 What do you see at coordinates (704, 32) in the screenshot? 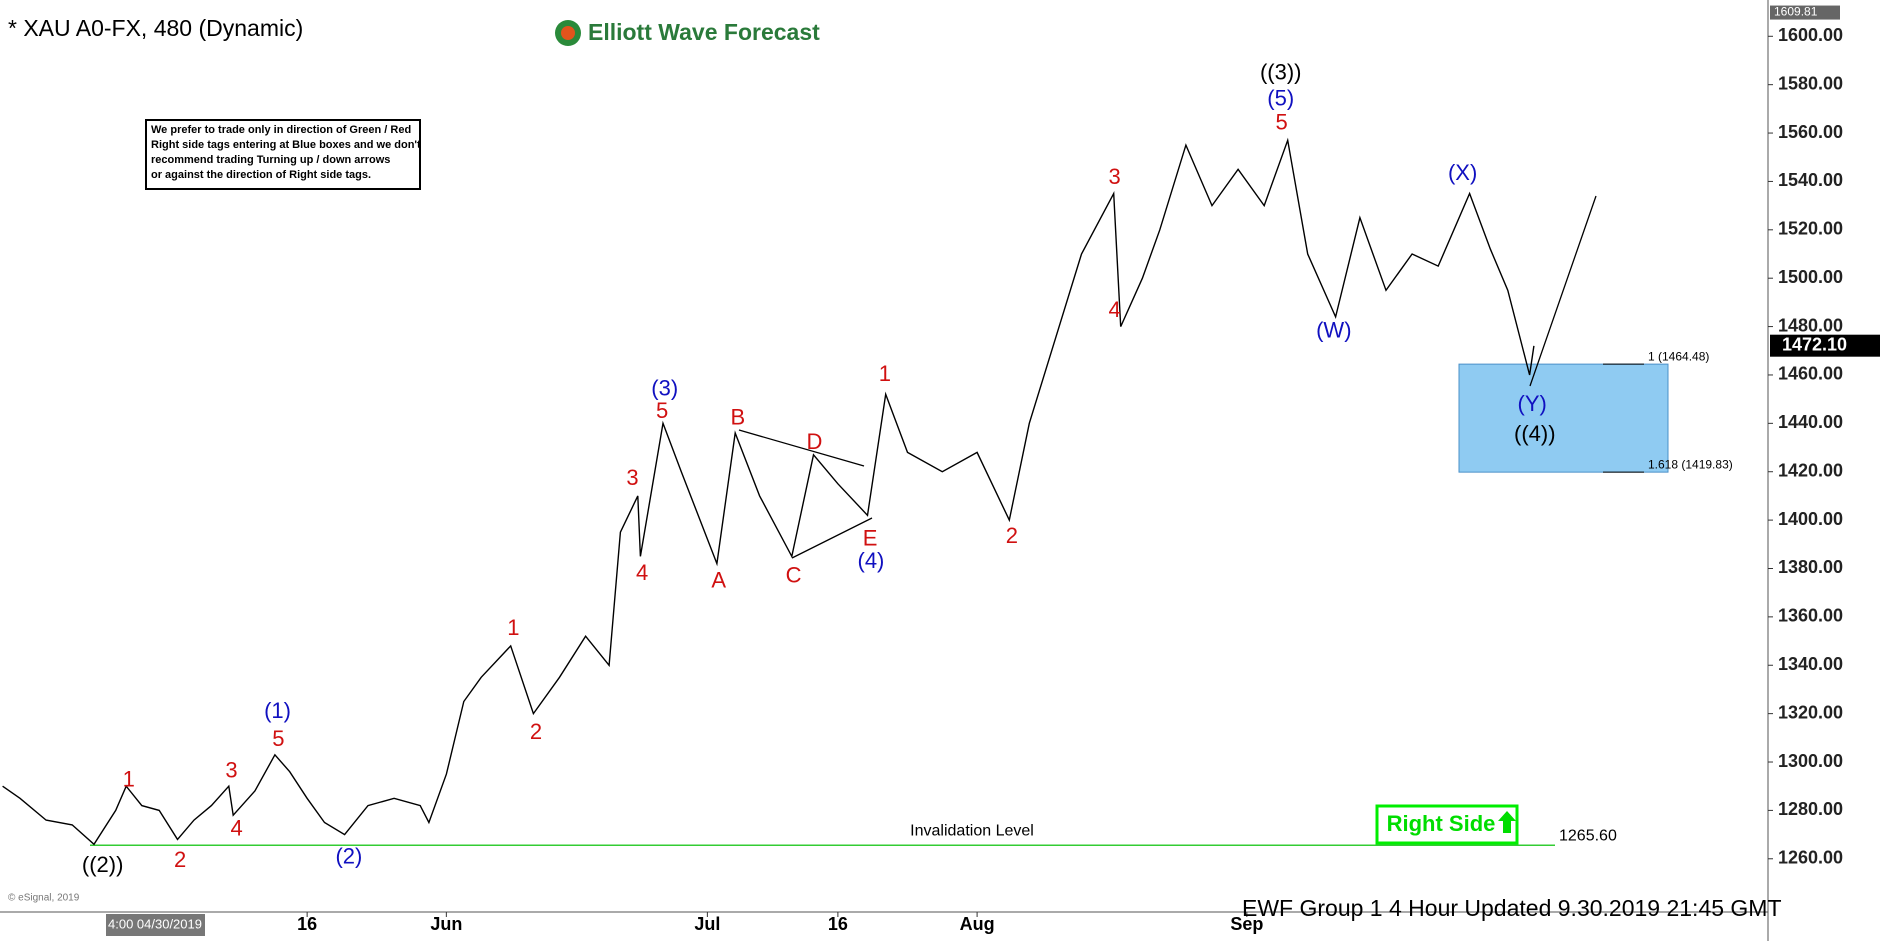
I see `logo-text: Elliott Wave Forecast` at bounding box center [704, 32].